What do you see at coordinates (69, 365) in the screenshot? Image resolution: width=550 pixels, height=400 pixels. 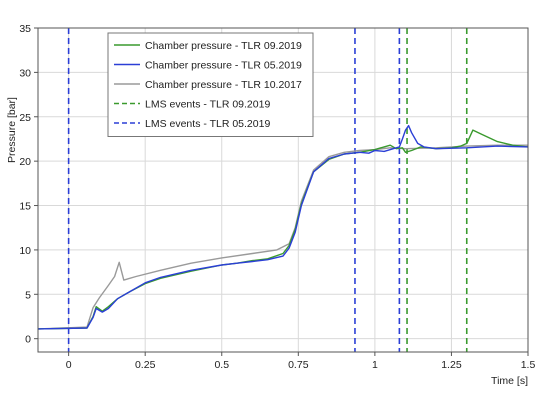 I see `x-tick-label: 0` at bounding box center [69, 365].